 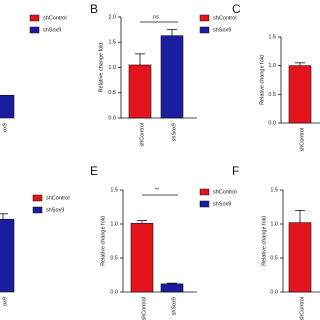 I want to click on panel-label: F, so click(x=235, y=171).